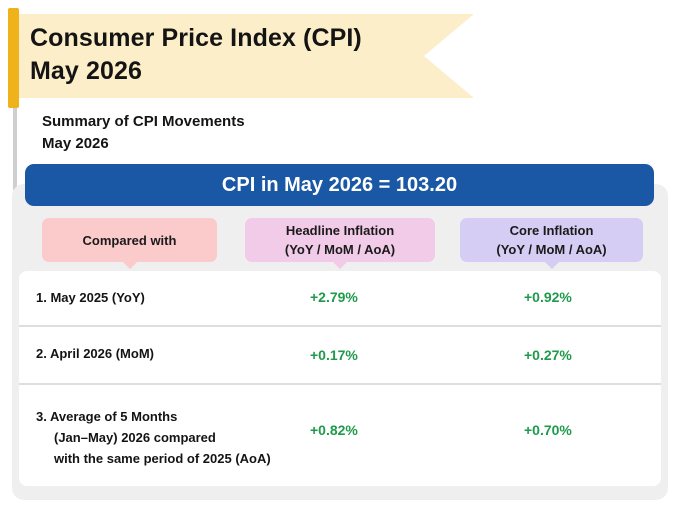 The height and width of the screenshot is (519, 680). What do you see at coordinates (129, 240) in the screenshot?
I see `column-header-label: Compared with` at bounding box center [129, 240].